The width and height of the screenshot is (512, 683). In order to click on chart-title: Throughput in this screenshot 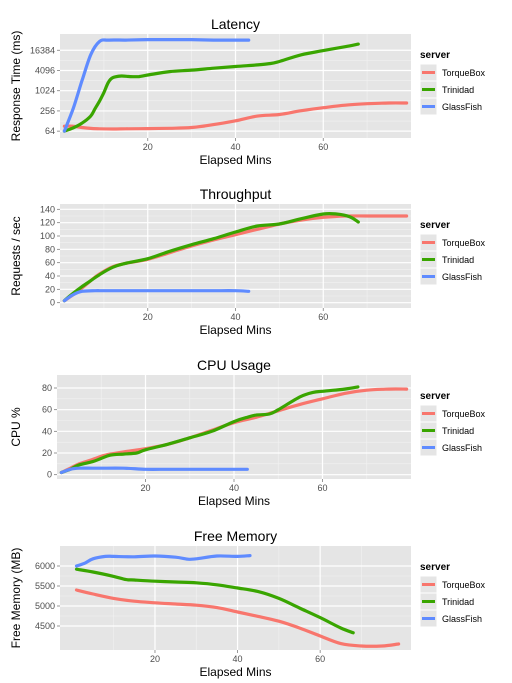, I will do `click(236, 194)`.